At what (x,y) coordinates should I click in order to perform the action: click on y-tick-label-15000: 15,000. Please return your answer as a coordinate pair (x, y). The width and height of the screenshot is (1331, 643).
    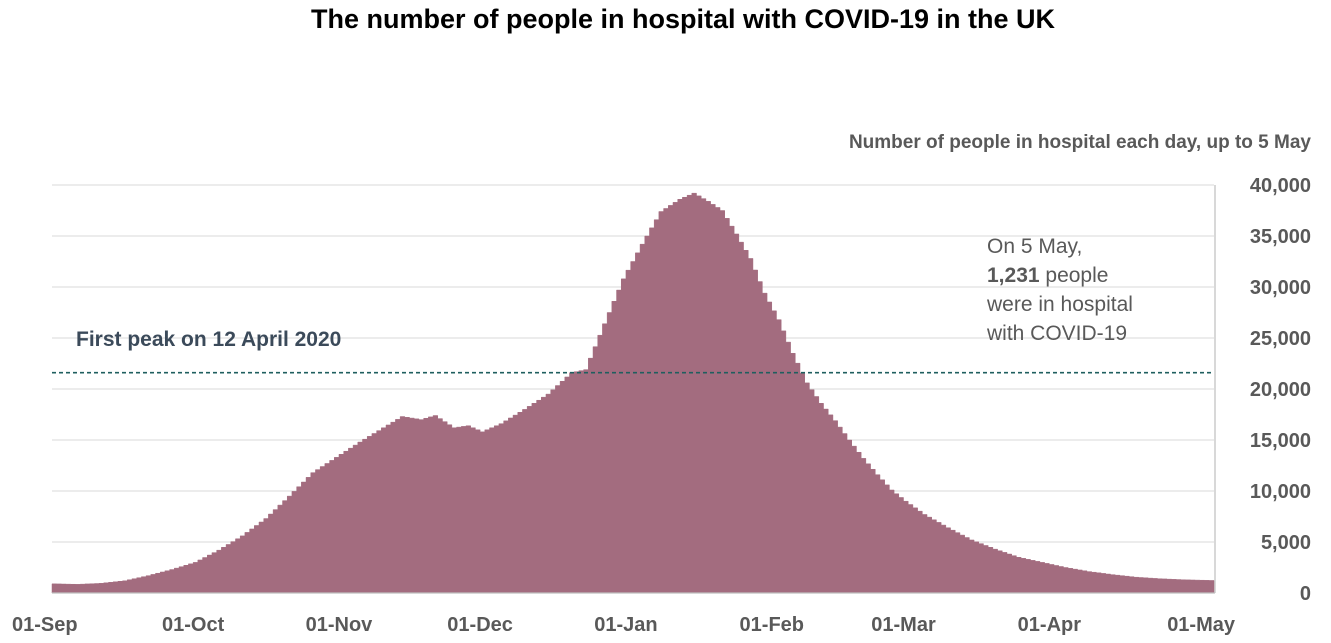
    Looking at the image, I should click on (1280, 441).